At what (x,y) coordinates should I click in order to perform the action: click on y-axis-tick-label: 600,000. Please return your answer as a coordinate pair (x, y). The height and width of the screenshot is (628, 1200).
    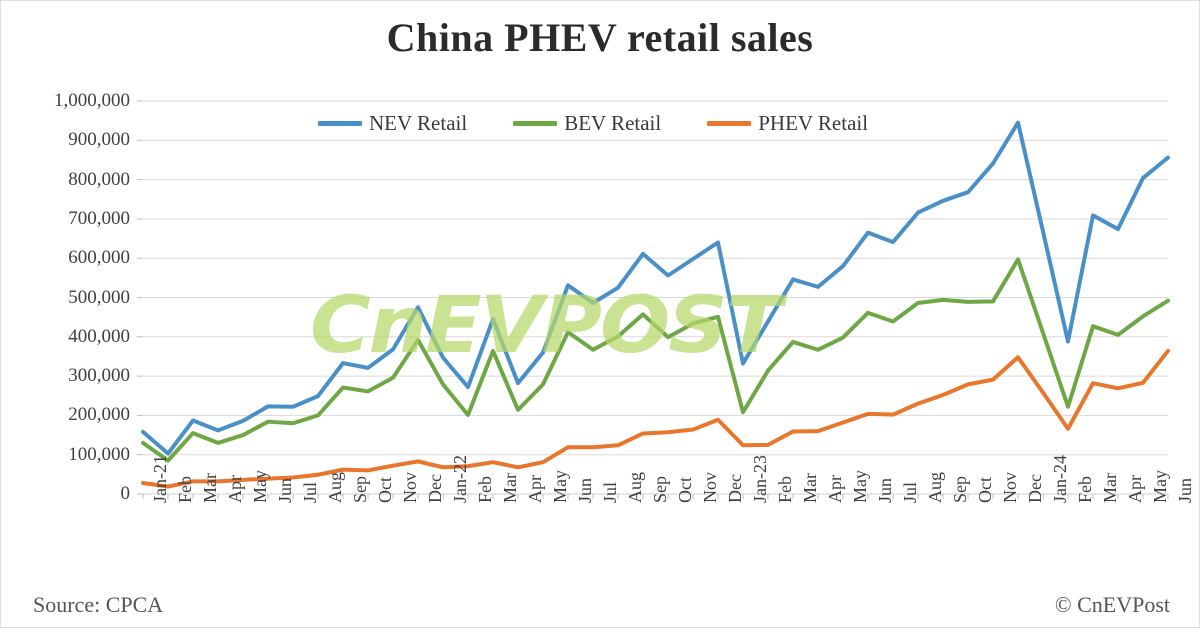
    Looking at the image, I should click on (99, 258).